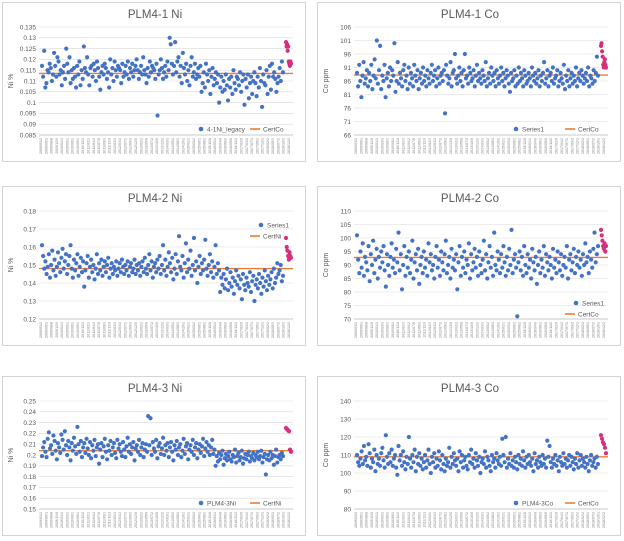  Describe the element at coordinates (451, 146) in the screenshot. I see `x-tick-label: 2012/12/0` at that location.